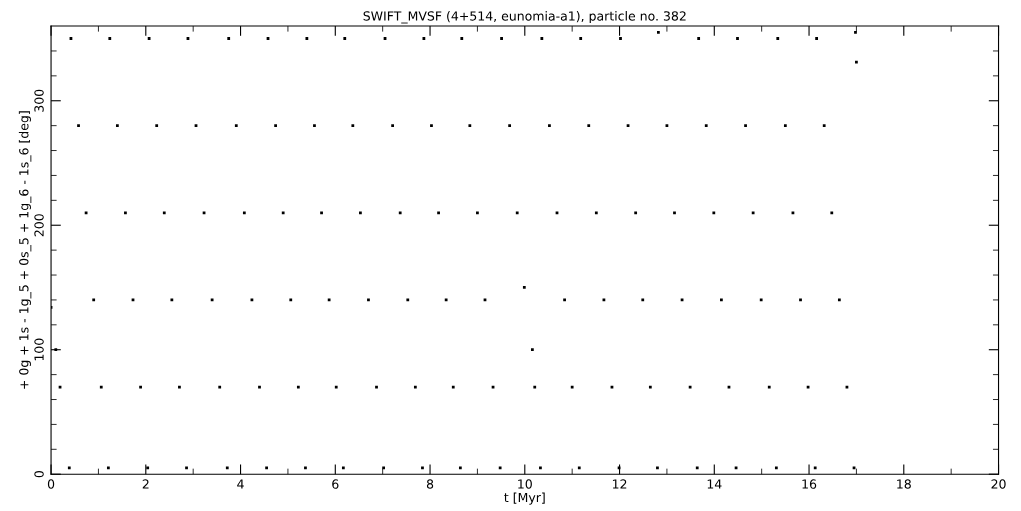 This screenshot has height=511, width=1021. What do you see at coordinates (524, 498) in the screenshot?
I see `x-axis-title: t [Myr]` at bounding box center [524, 498].